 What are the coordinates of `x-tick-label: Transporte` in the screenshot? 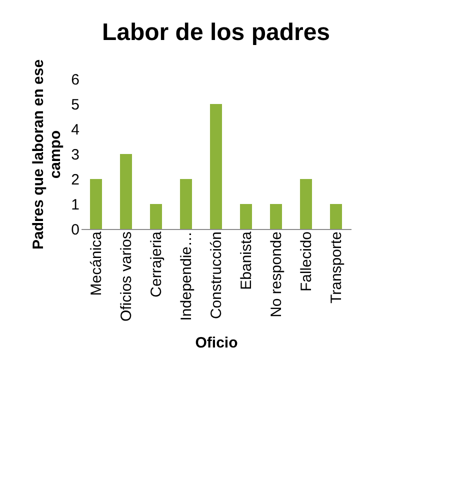 It's located at (336, 268).